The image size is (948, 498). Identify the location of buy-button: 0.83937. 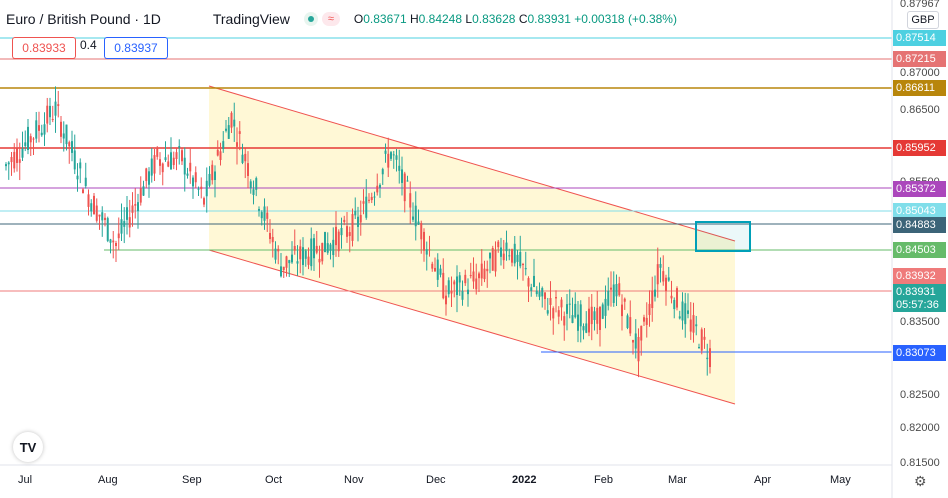
(136, 48).